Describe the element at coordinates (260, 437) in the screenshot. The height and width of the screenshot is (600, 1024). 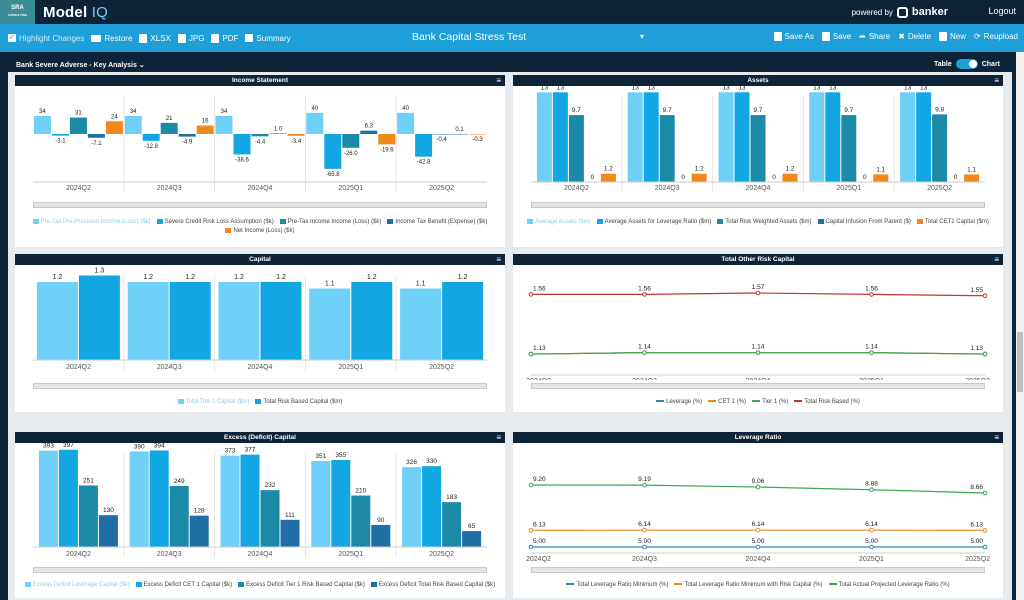
I see `panel-header: Excess (Deficit) Capital ≡` at that location.